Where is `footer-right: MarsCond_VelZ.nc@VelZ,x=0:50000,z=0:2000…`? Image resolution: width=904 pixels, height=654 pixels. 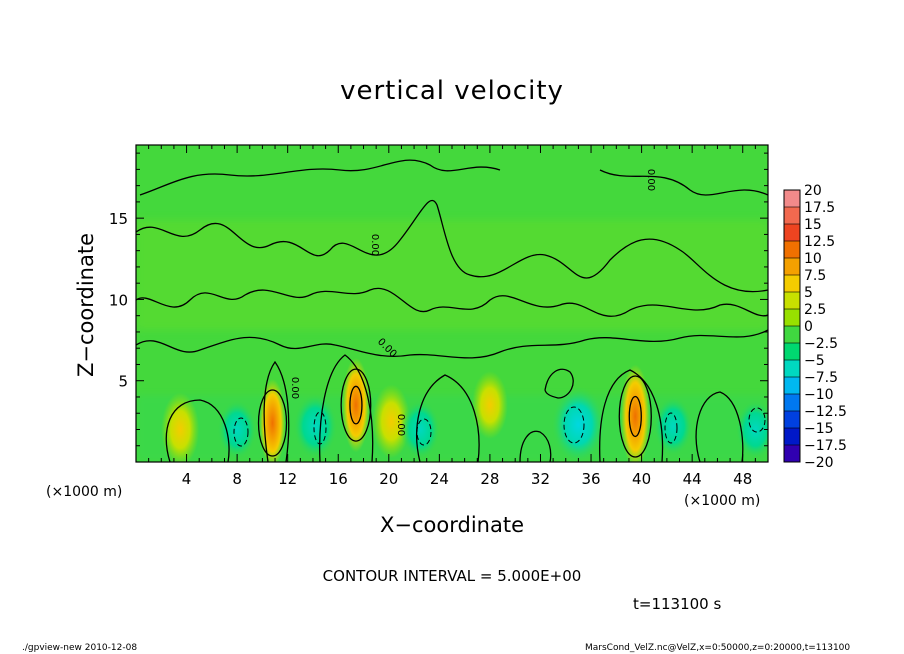
footer-right: MarsCond_VelZ.nc@VelZ,x=0:50000,z=0:2000… is located at coordinates (718, 648).